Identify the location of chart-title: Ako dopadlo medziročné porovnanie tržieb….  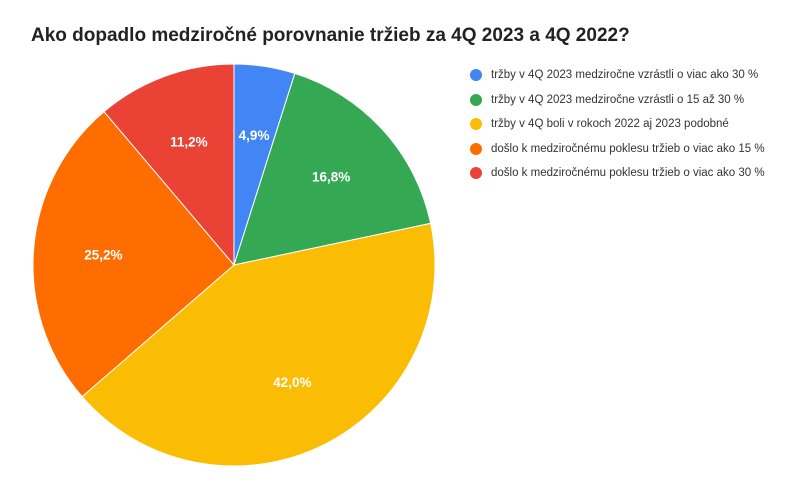
(330, 35).